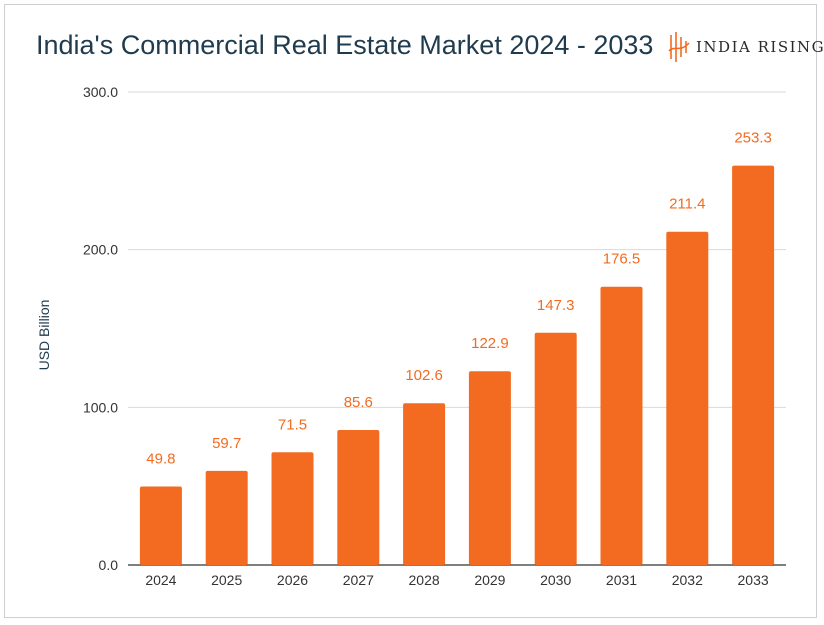 Image resolution: width=824 pixels, height=625 pixels. What do you see at coordinates (679, 47) in the screenshot?
I see `india-rising-logo-icon` at bounding box center [679, 47].